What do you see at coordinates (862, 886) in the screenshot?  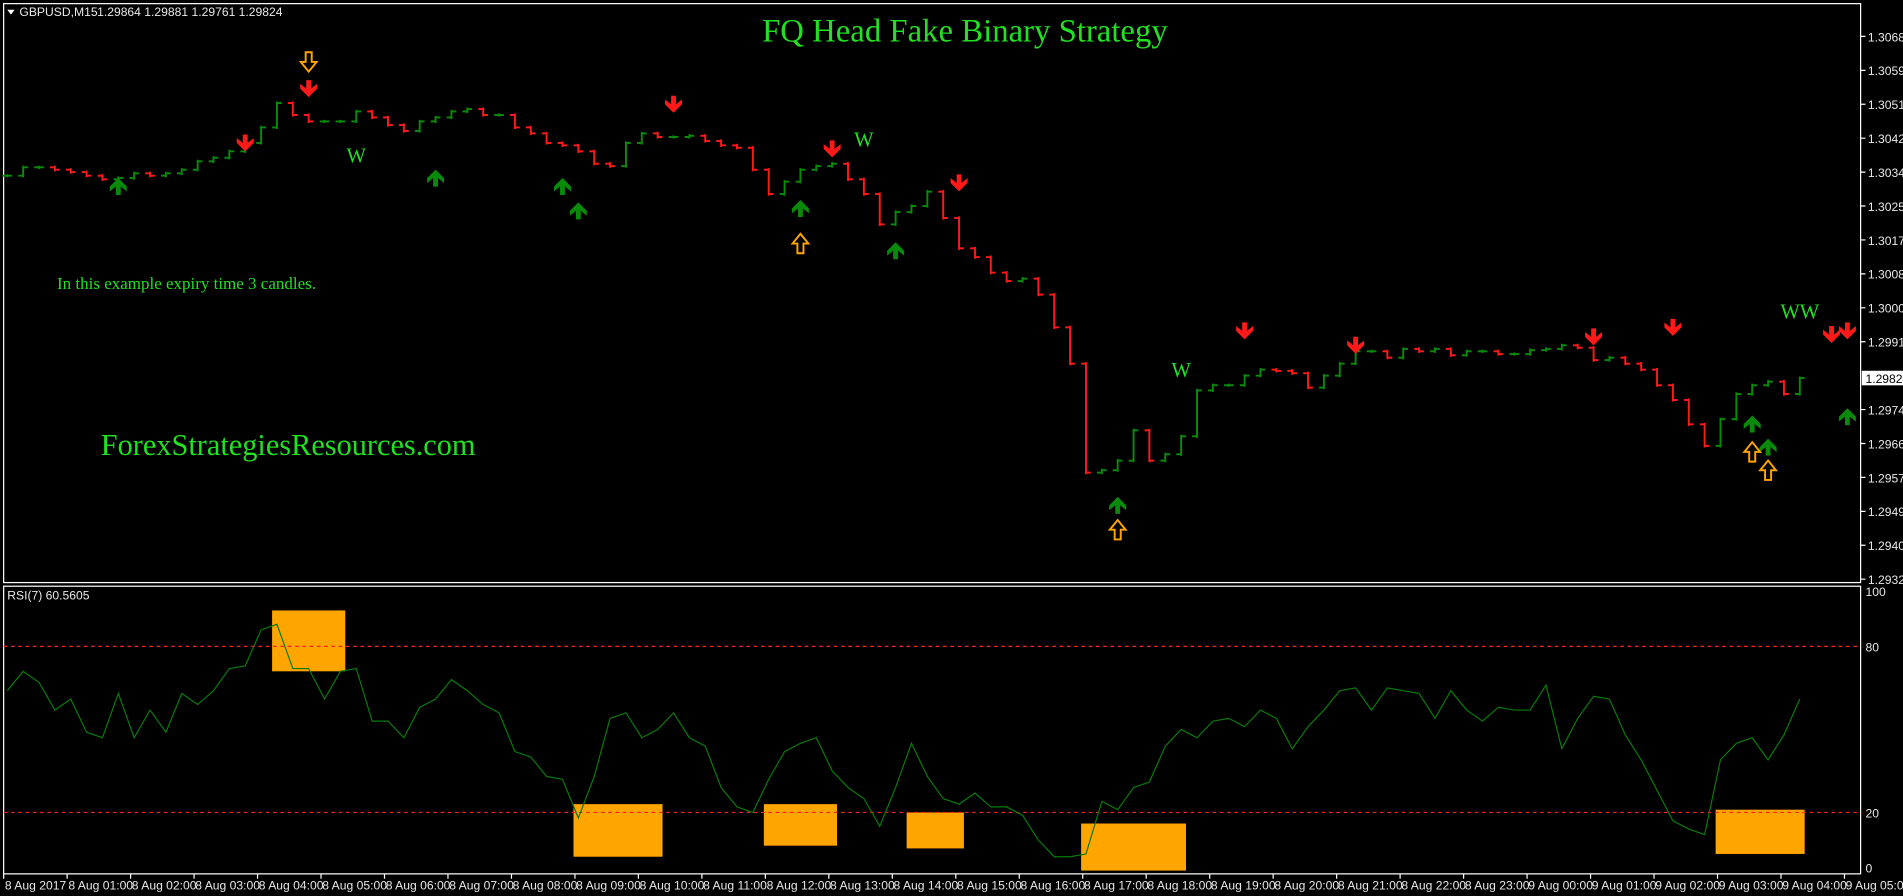 I see `time-tick-label: 8 Aug 13:00` at bounding box center [862, 886].